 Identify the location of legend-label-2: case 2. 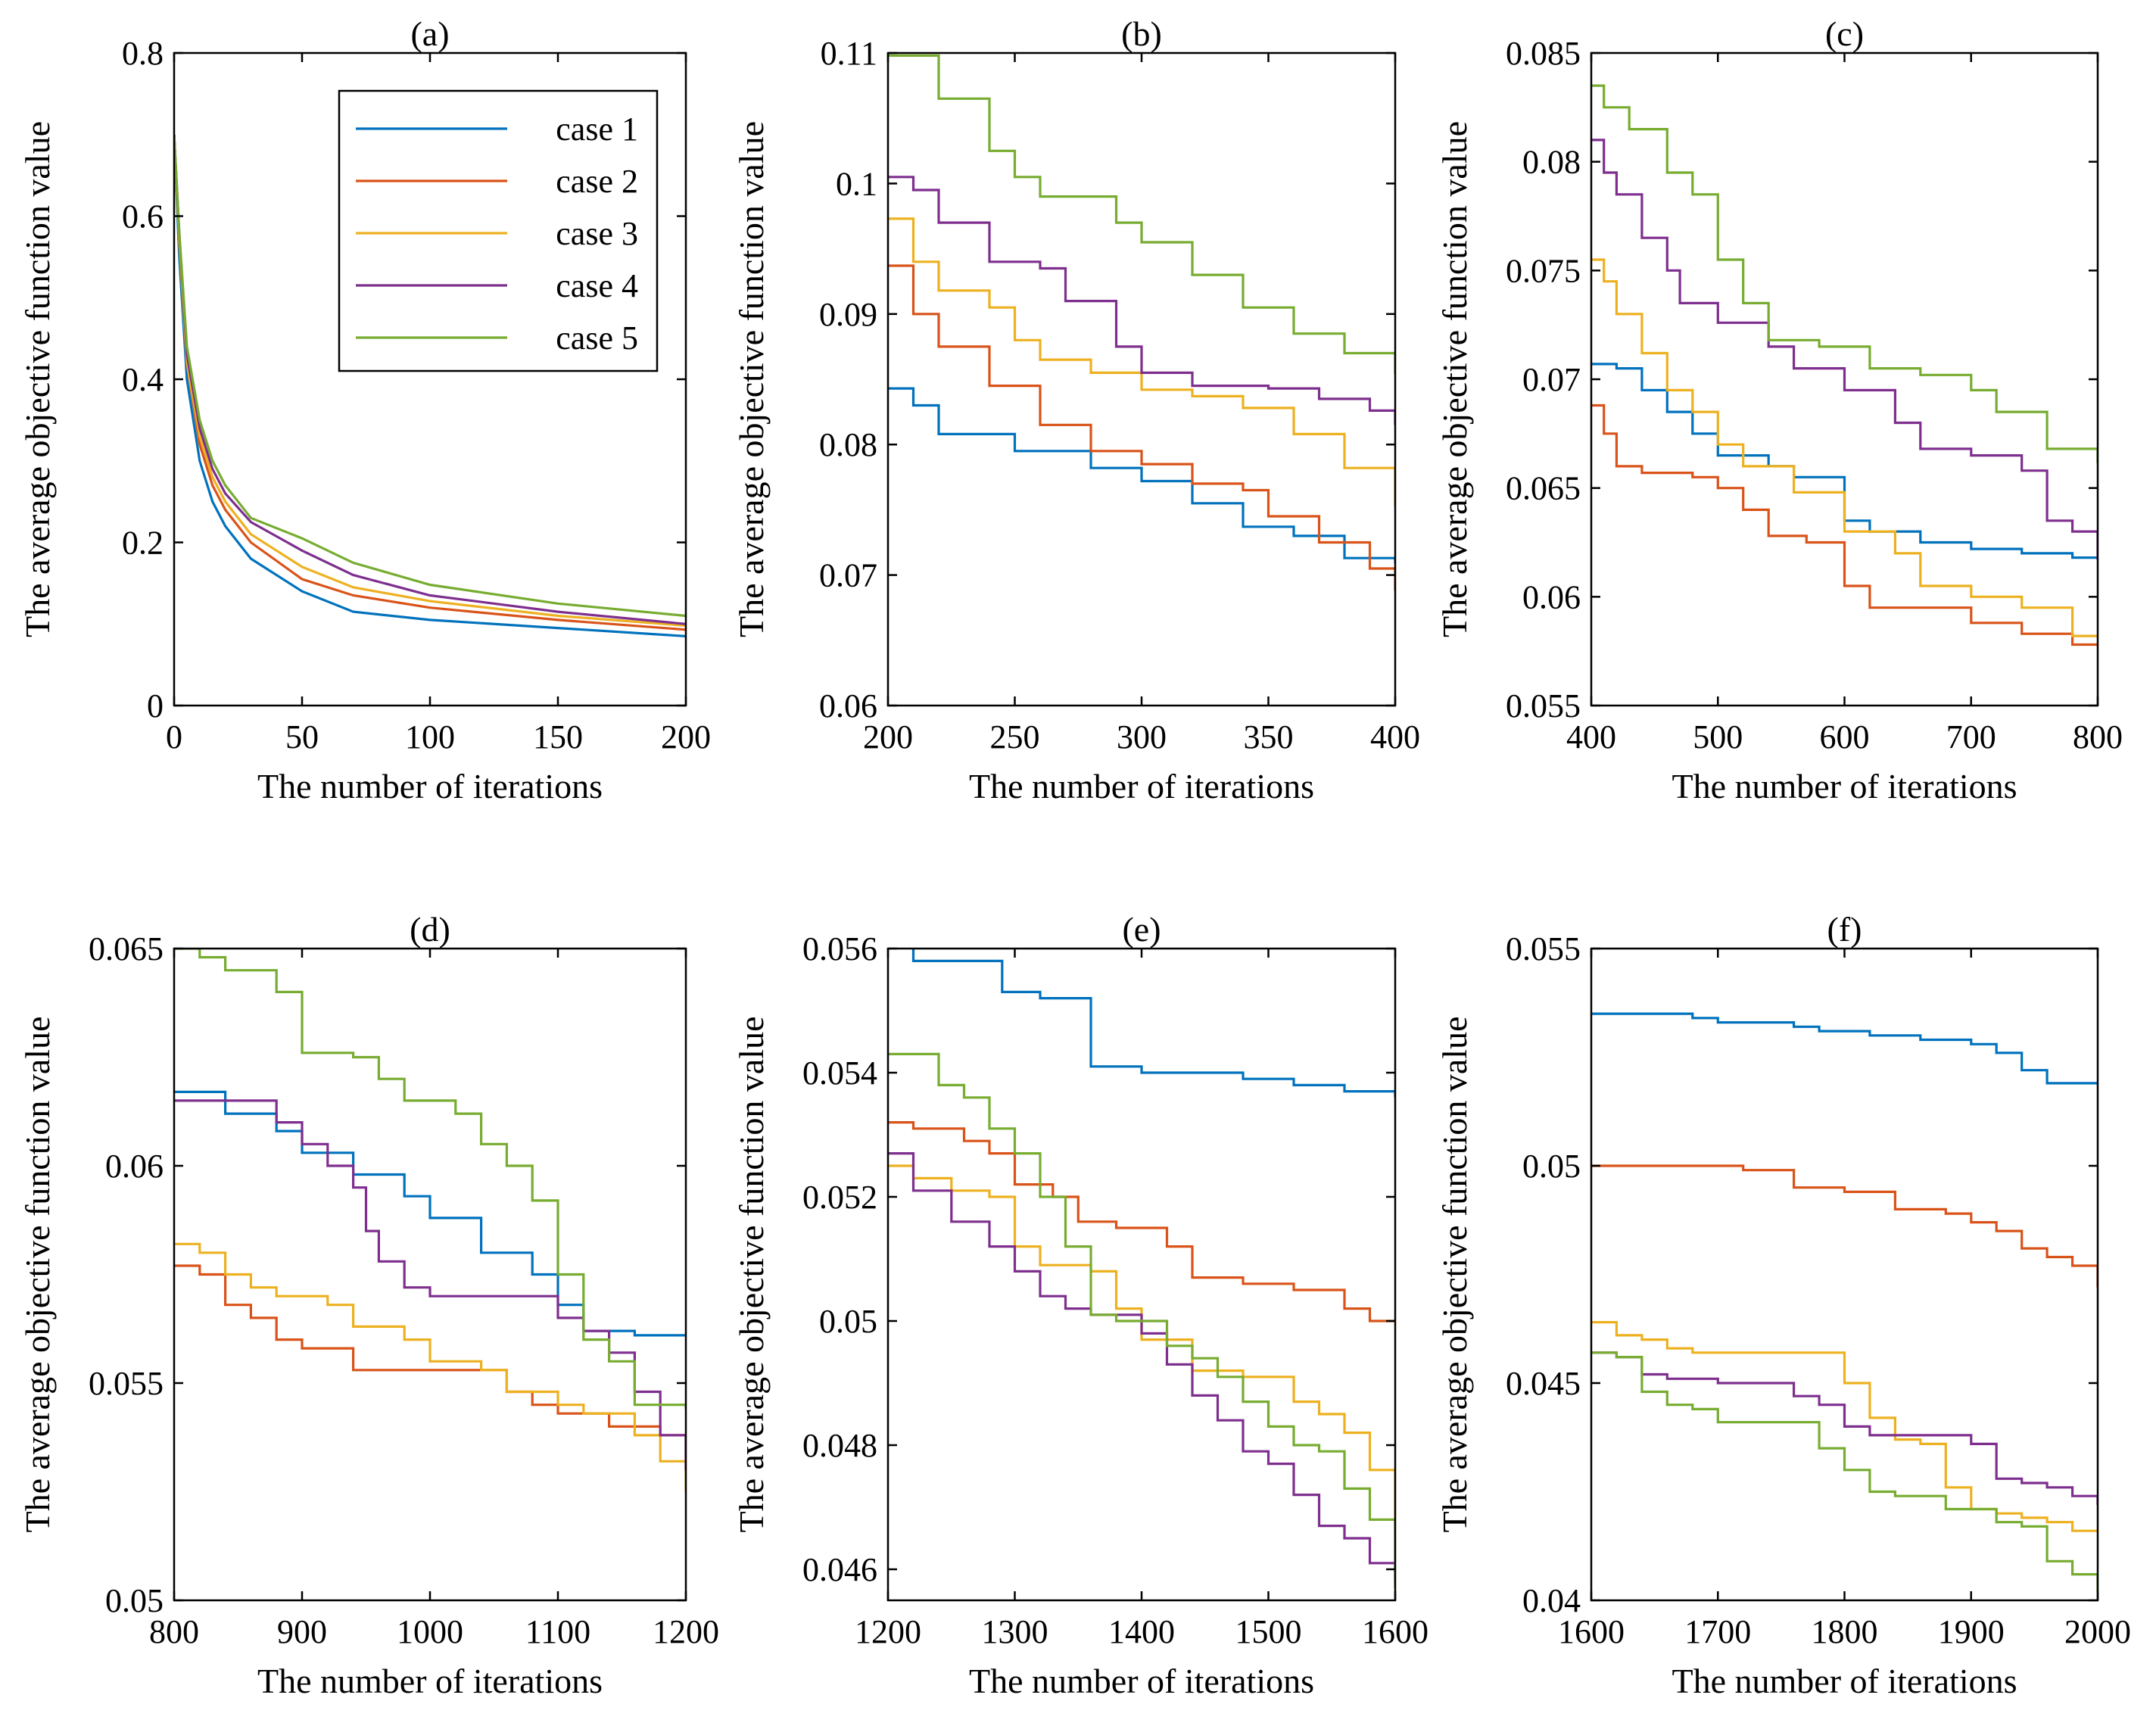
(597, 181).